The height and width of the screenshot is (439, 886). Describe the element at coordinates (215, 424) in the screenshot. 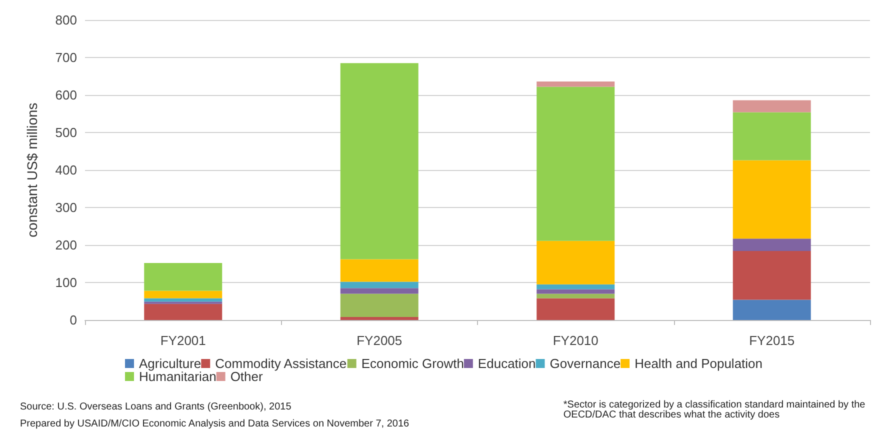

I see `text: Prepared by USAID/M/CIO Economic Analysis and Data Services on November 7, 2016` at that location.